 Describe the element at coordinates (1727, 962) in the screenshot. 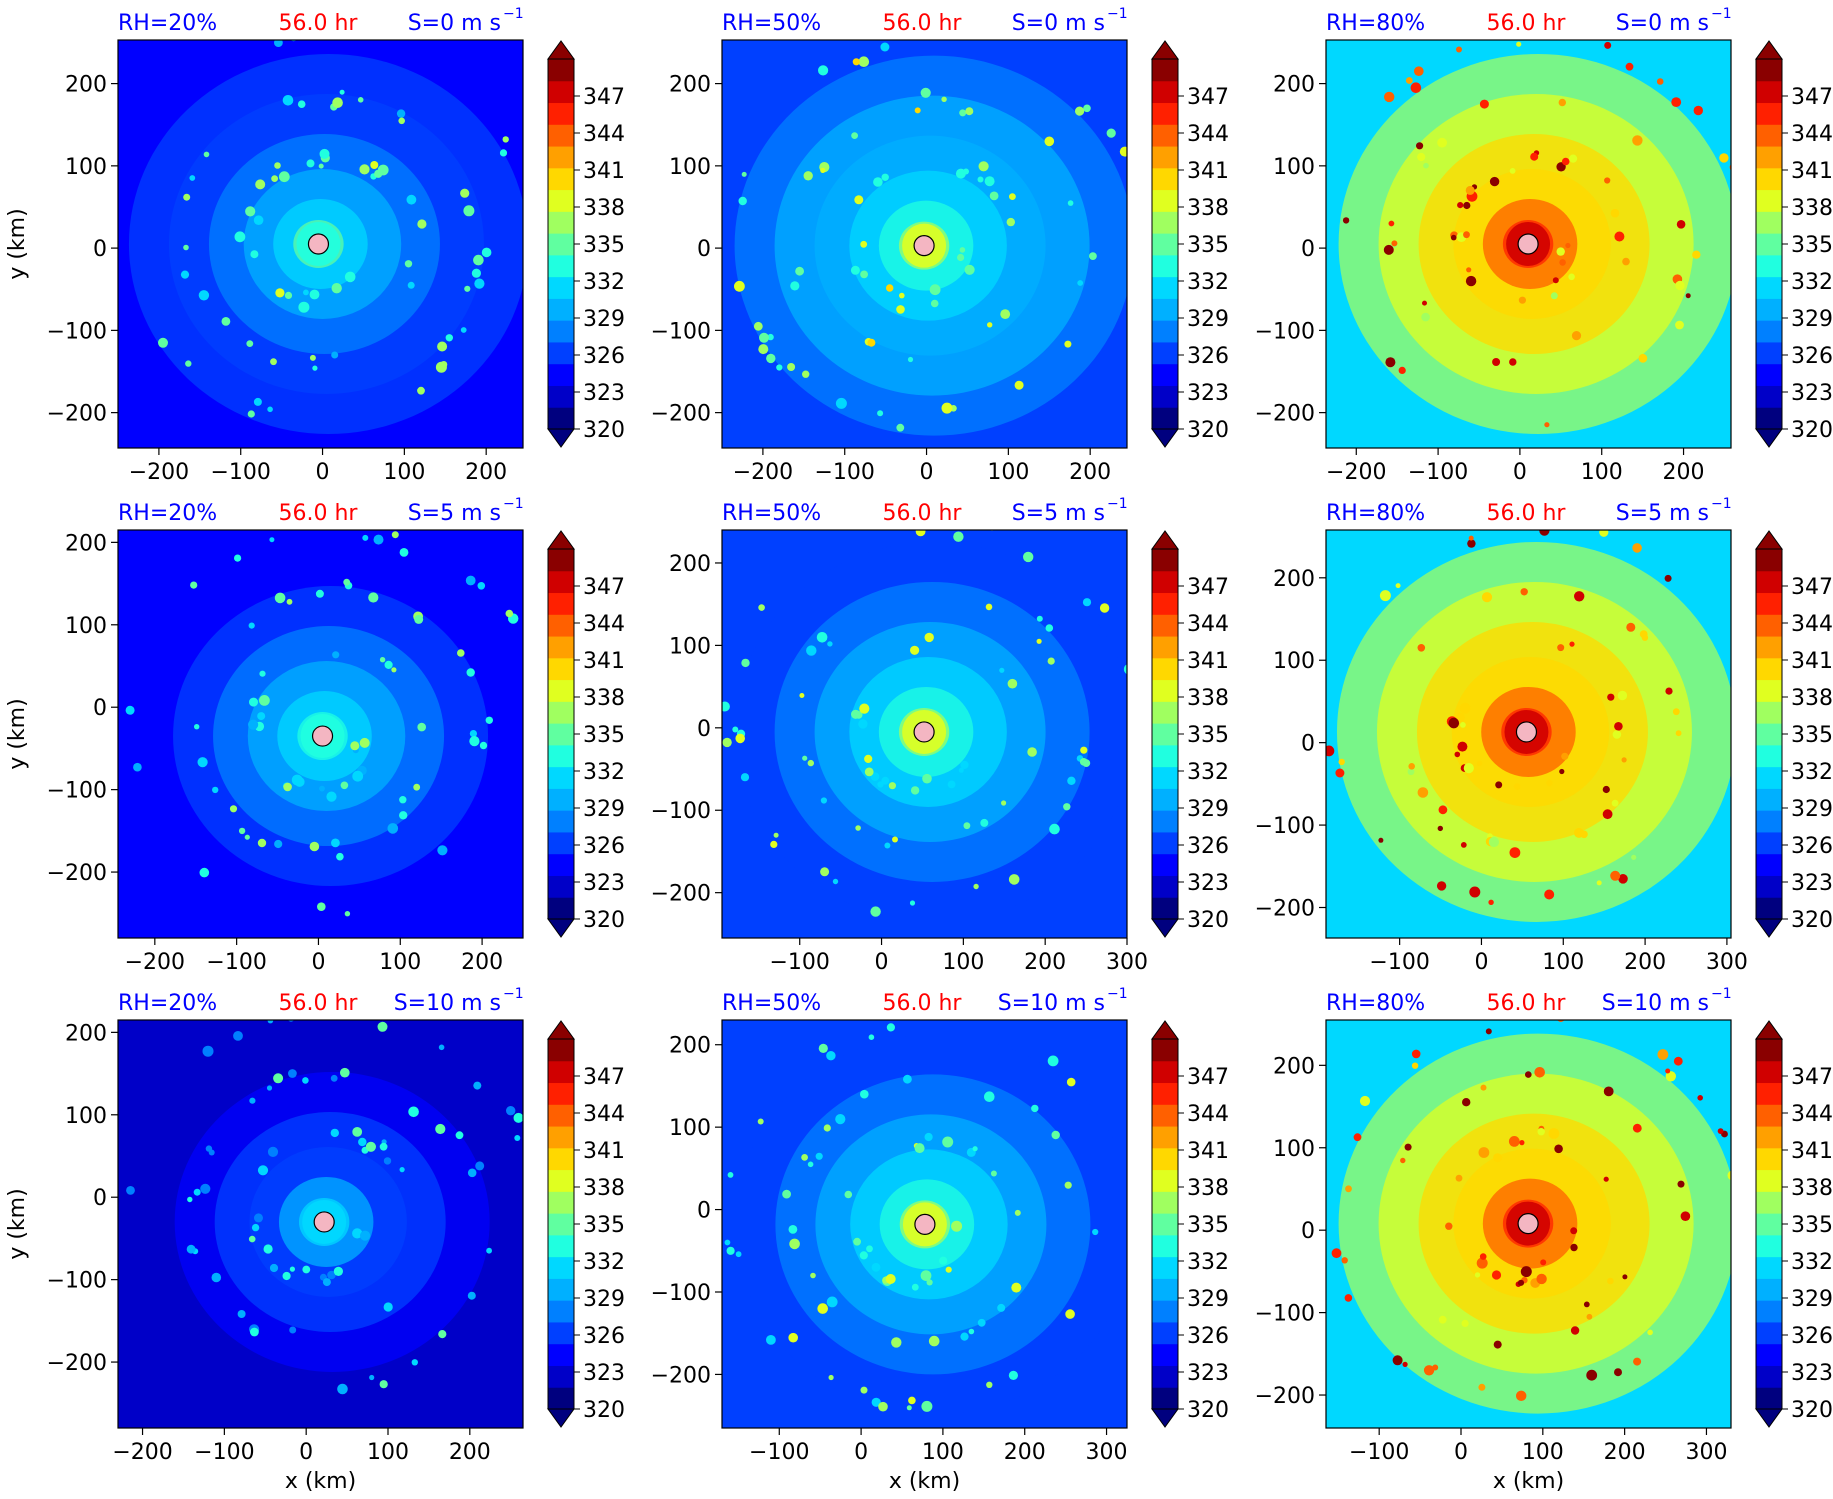

I see `x-tick-label: 300` at that location.